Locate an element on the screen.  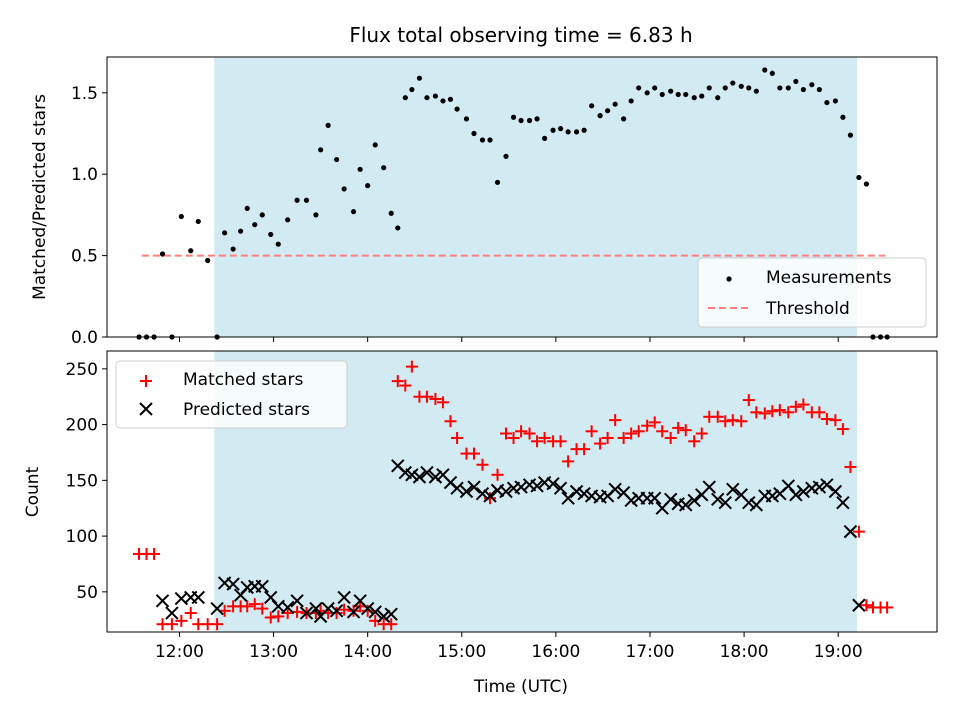
bottom-y-ticks: 50 100 150 200 250 is located at coordinates (86, 481).